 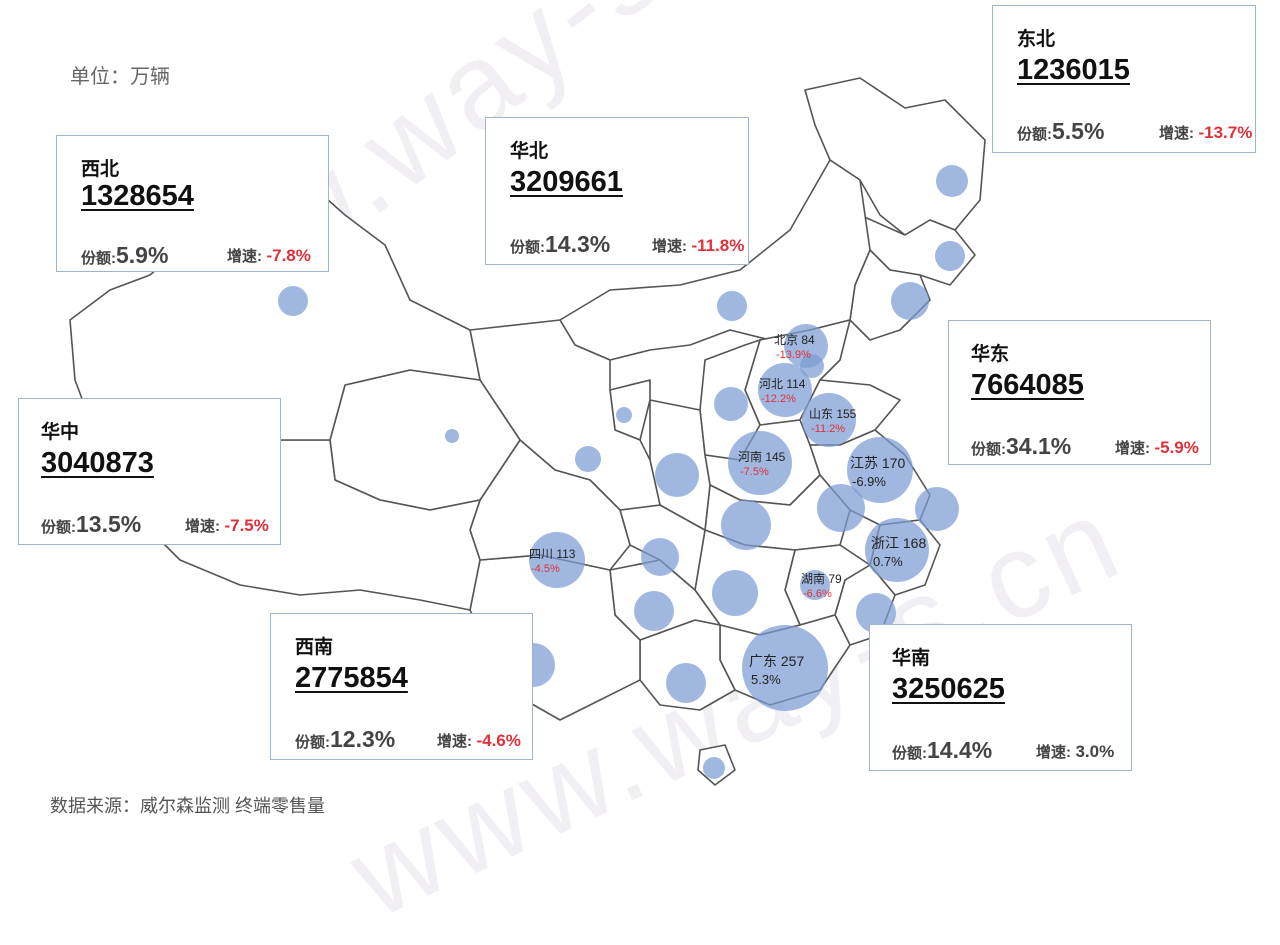 What do you see at coordinates (288, 255) in the screenshot?
I see `growth-value: -7.8%` at bounding box center [288, 255].